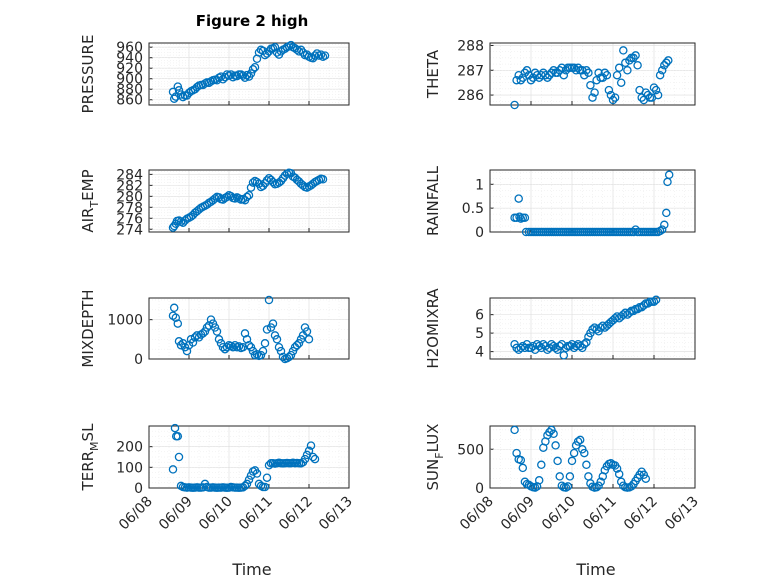 This screenshot has height=583, width=778. I want to click on y-tick-label: 940, so click(129, 59).